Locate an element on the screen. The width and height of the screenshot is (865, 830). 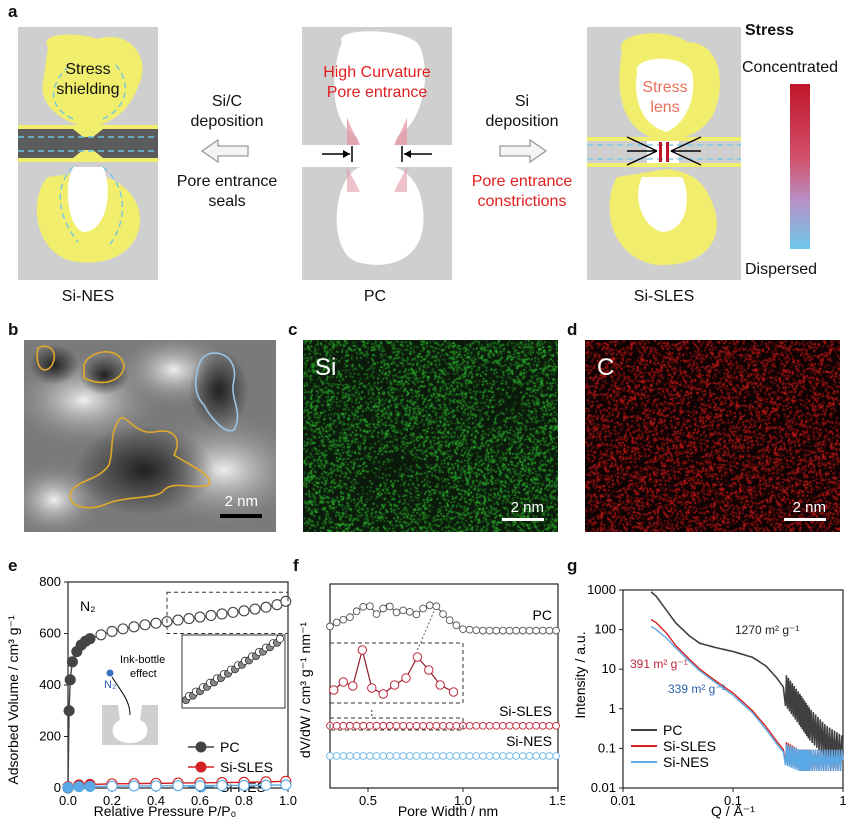
right-hollow-arrow-icon is located at coordinates (523, 151).